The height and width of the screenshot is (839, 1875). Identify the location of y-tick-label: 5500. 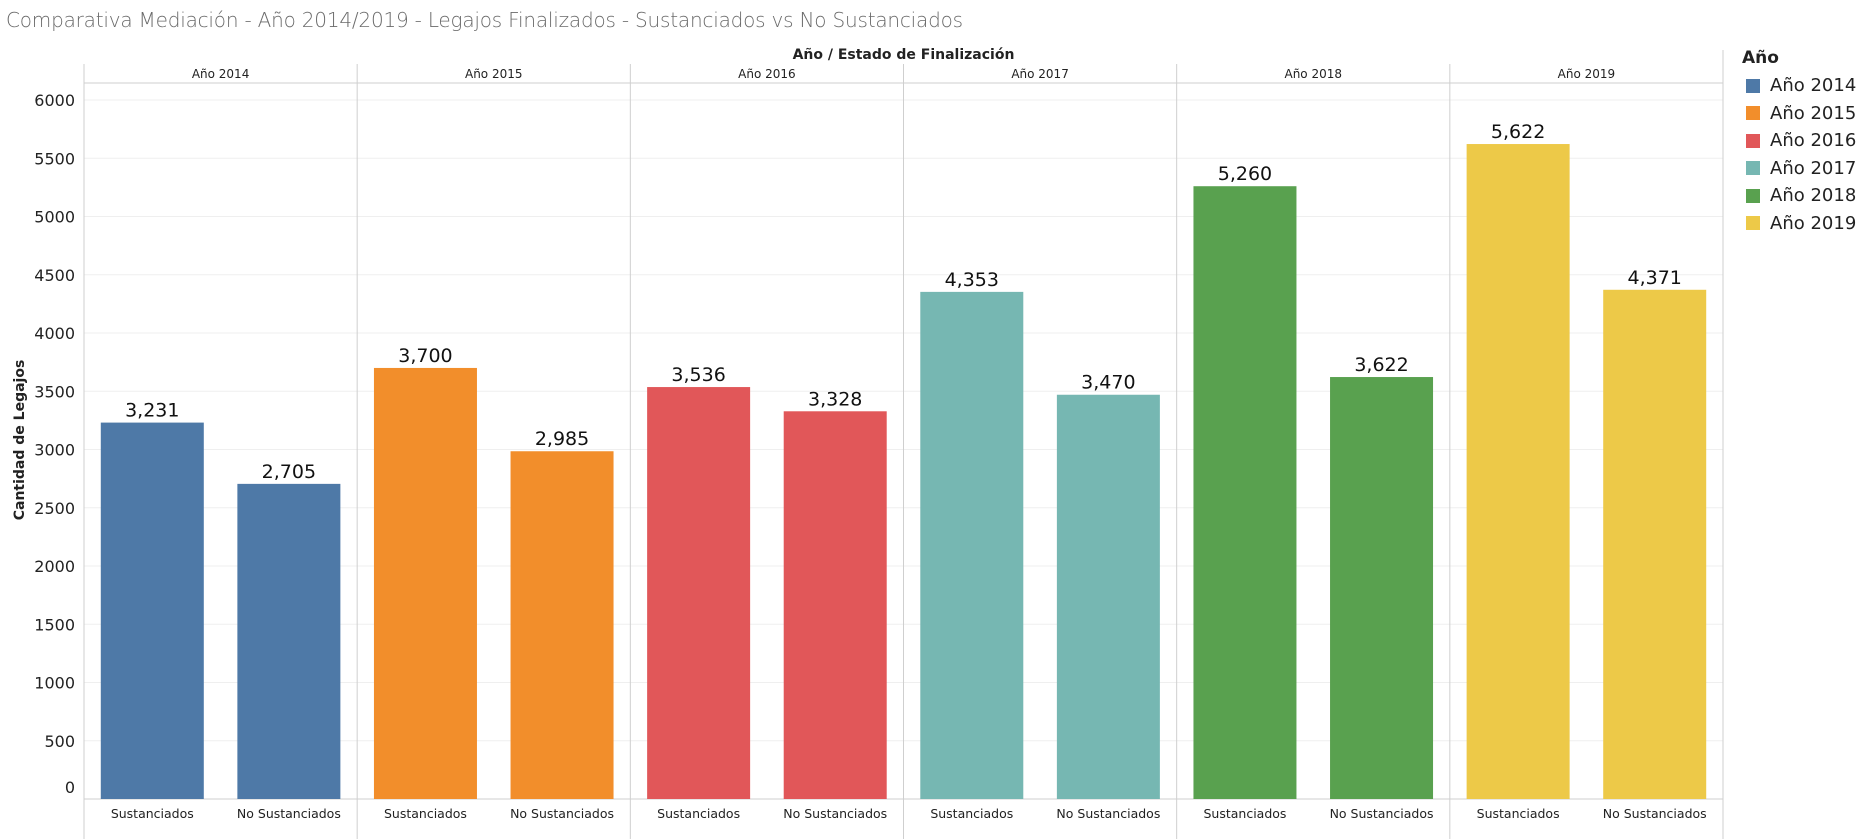
(54, 158).